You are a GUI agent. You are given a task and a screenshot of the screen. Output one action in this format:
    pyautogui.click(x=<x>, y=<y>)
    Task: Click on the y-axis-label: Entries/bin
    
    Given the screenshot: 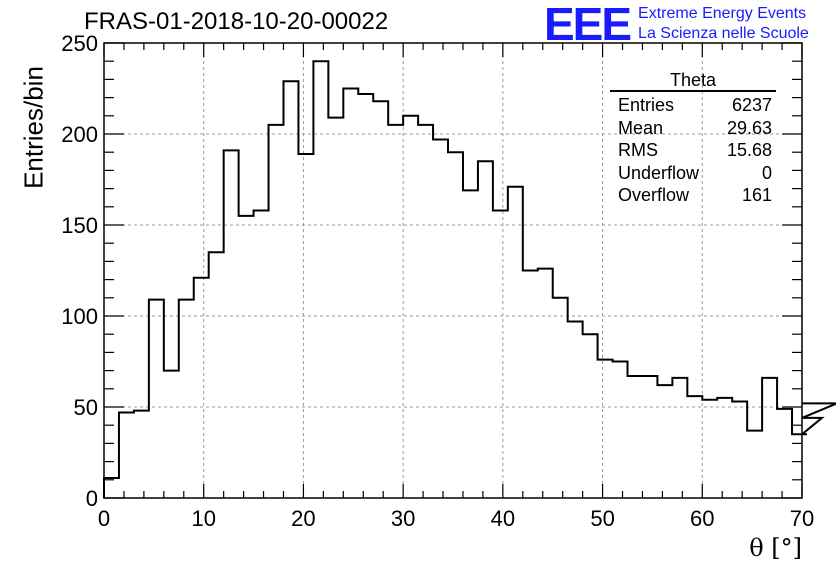 What is the action you would take?
    pyautogui.click(x=33, y=127)
    